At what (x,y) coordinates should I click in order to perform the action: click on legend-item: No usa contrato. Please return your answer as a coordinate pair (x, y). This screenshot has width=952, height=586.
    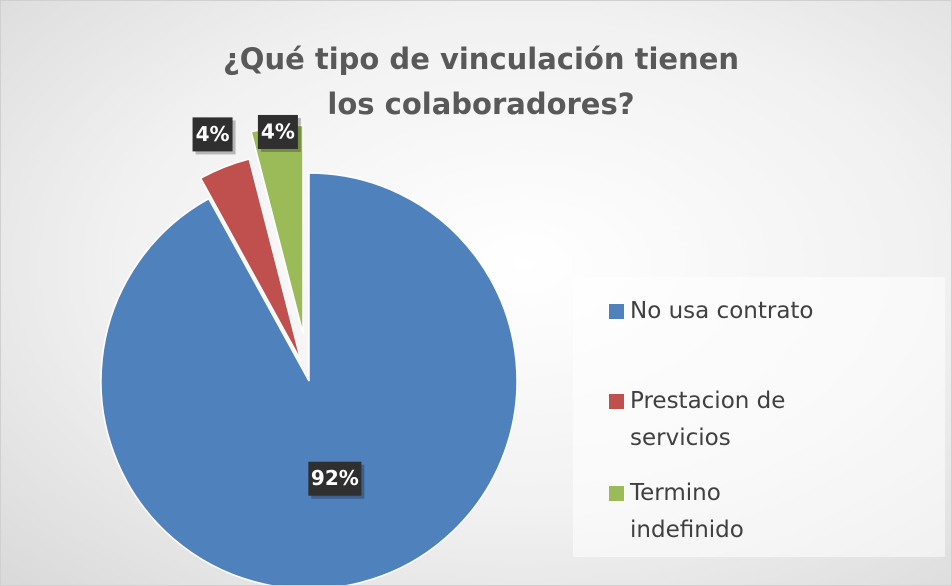
    Looking at the image, I should click on (769, 311).